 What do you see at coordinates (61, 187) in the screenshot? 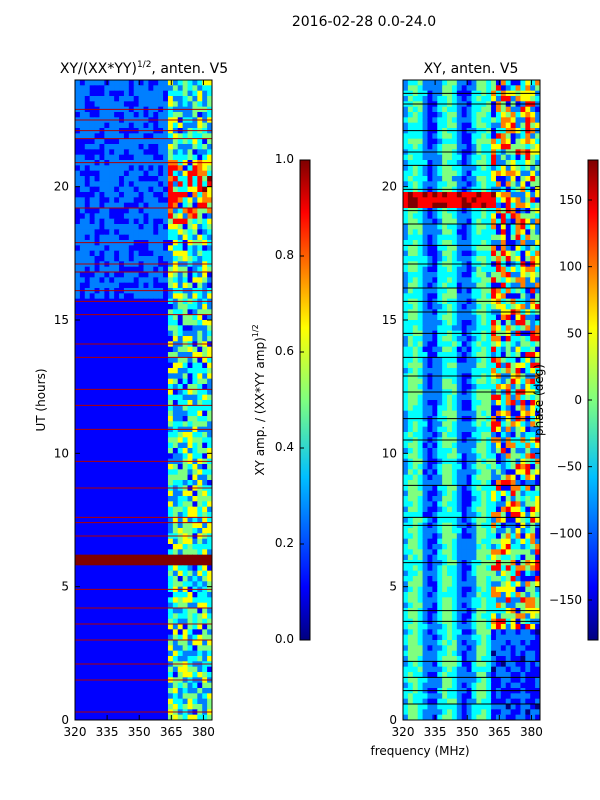
I see `y-tick-label: 20` at bounding box center [61, 187].